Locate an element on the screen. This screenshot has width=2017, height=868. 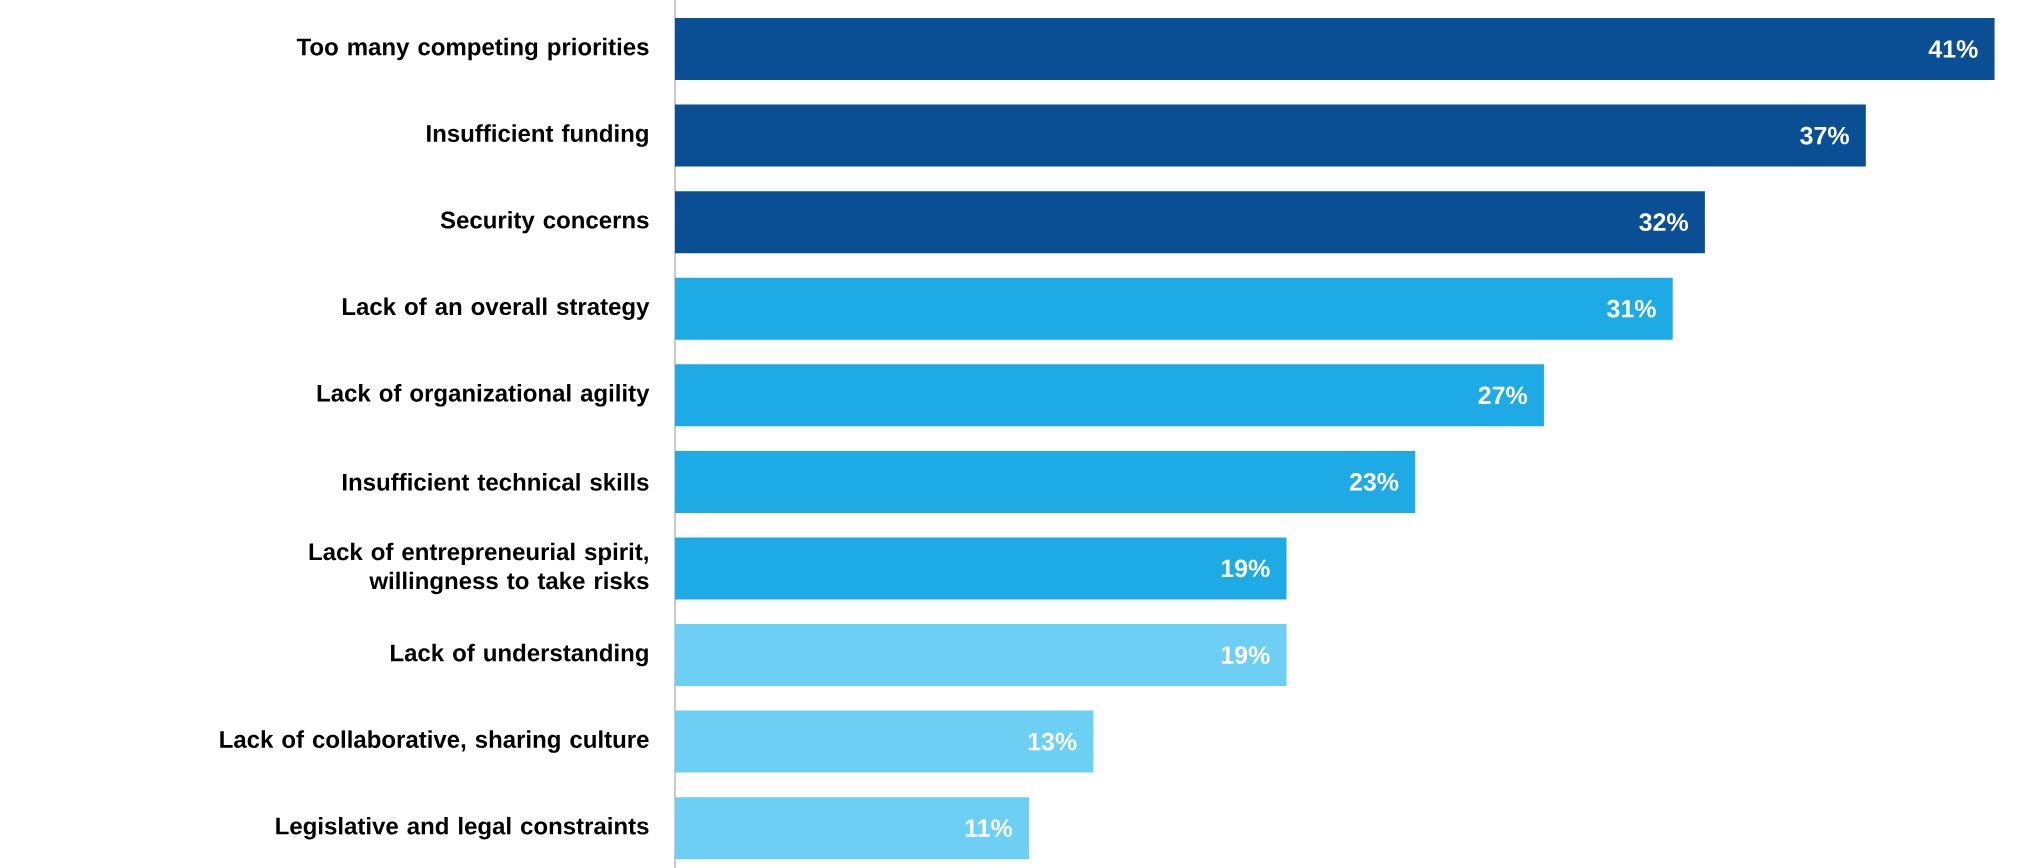
y-tick-label: Lack of entrepreneurial spirit, willingness to take risks is located at coordinates (479, 568).